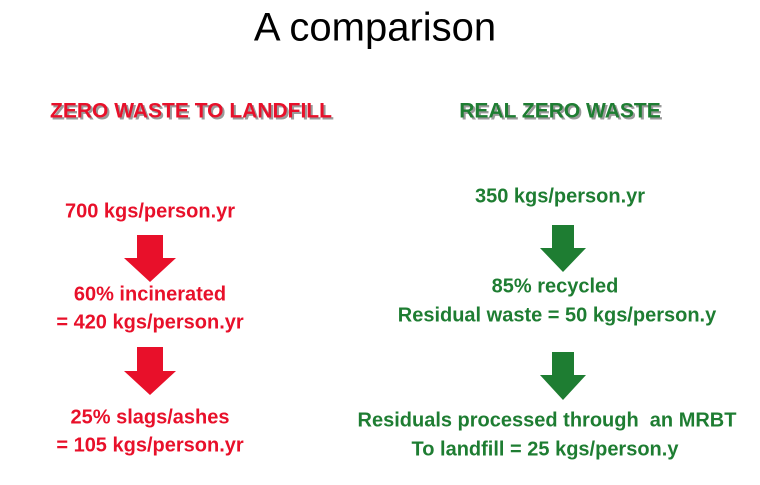 The height and width of the screenshot is (485, 760). I want to click on step-text: = 105 kgs/person.yr, so click(150, 445).